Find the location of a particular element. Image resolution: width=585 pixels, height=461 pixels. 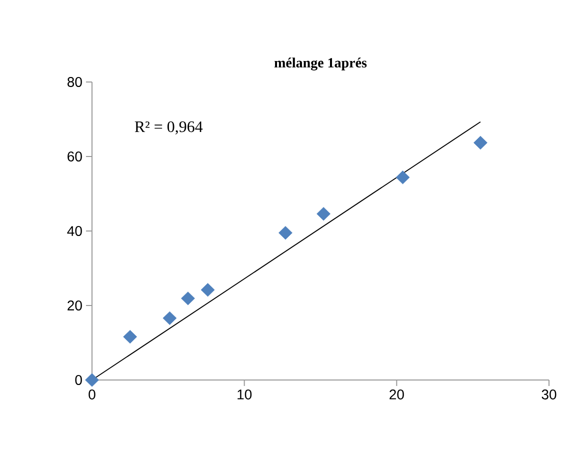

x-tick-label: 0 is located at coordinates (92, 395).